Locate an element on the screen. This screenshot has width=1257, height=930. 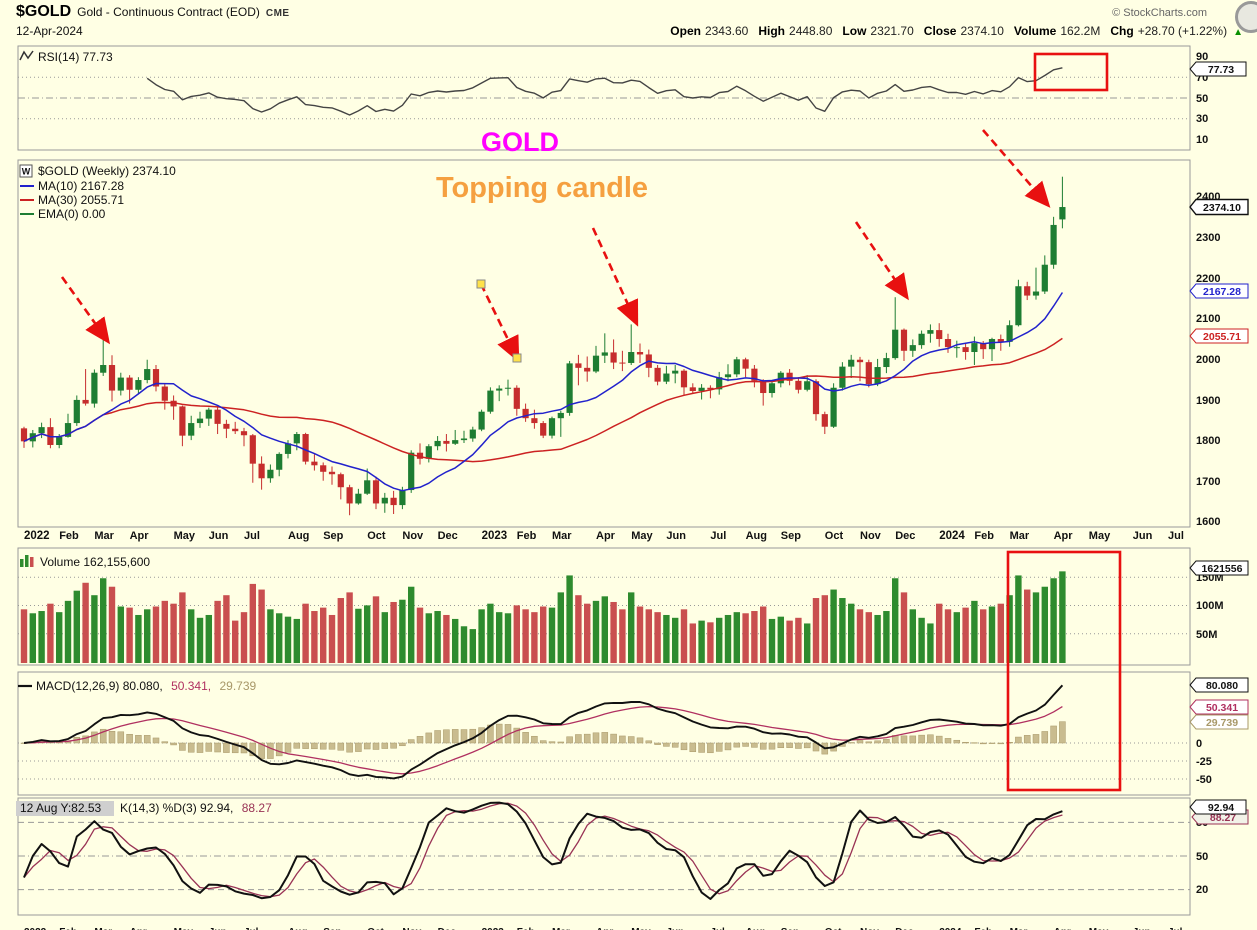
price-tick: 1800 is located at coordinates (1208, 441).